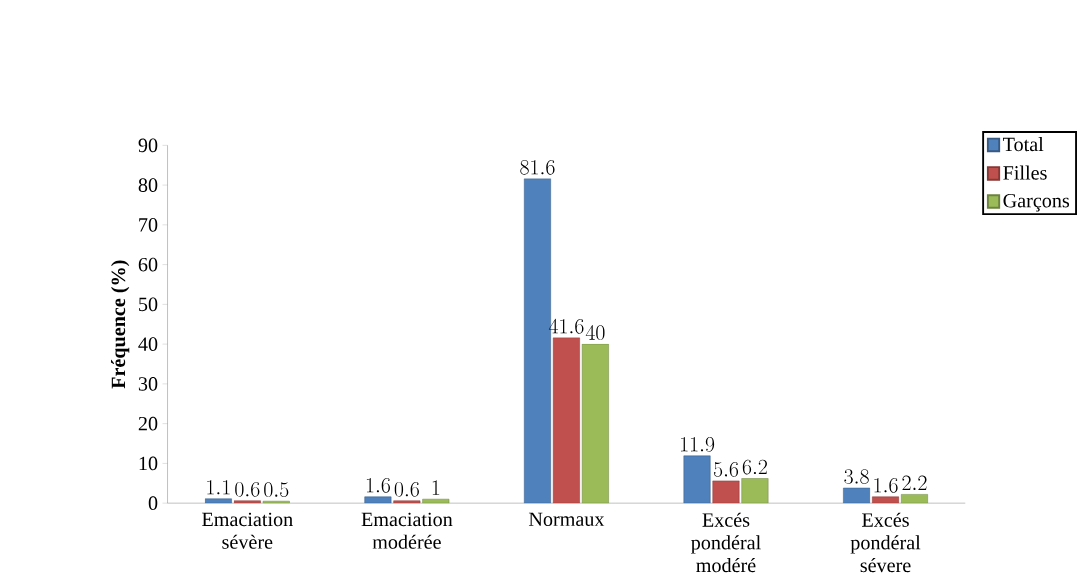 This screenshot has width=1077, height=576. Describe the element at coordinates (120, 324) in the screenshot. I see `y-axis-title: Fréquence (%)` at that location.